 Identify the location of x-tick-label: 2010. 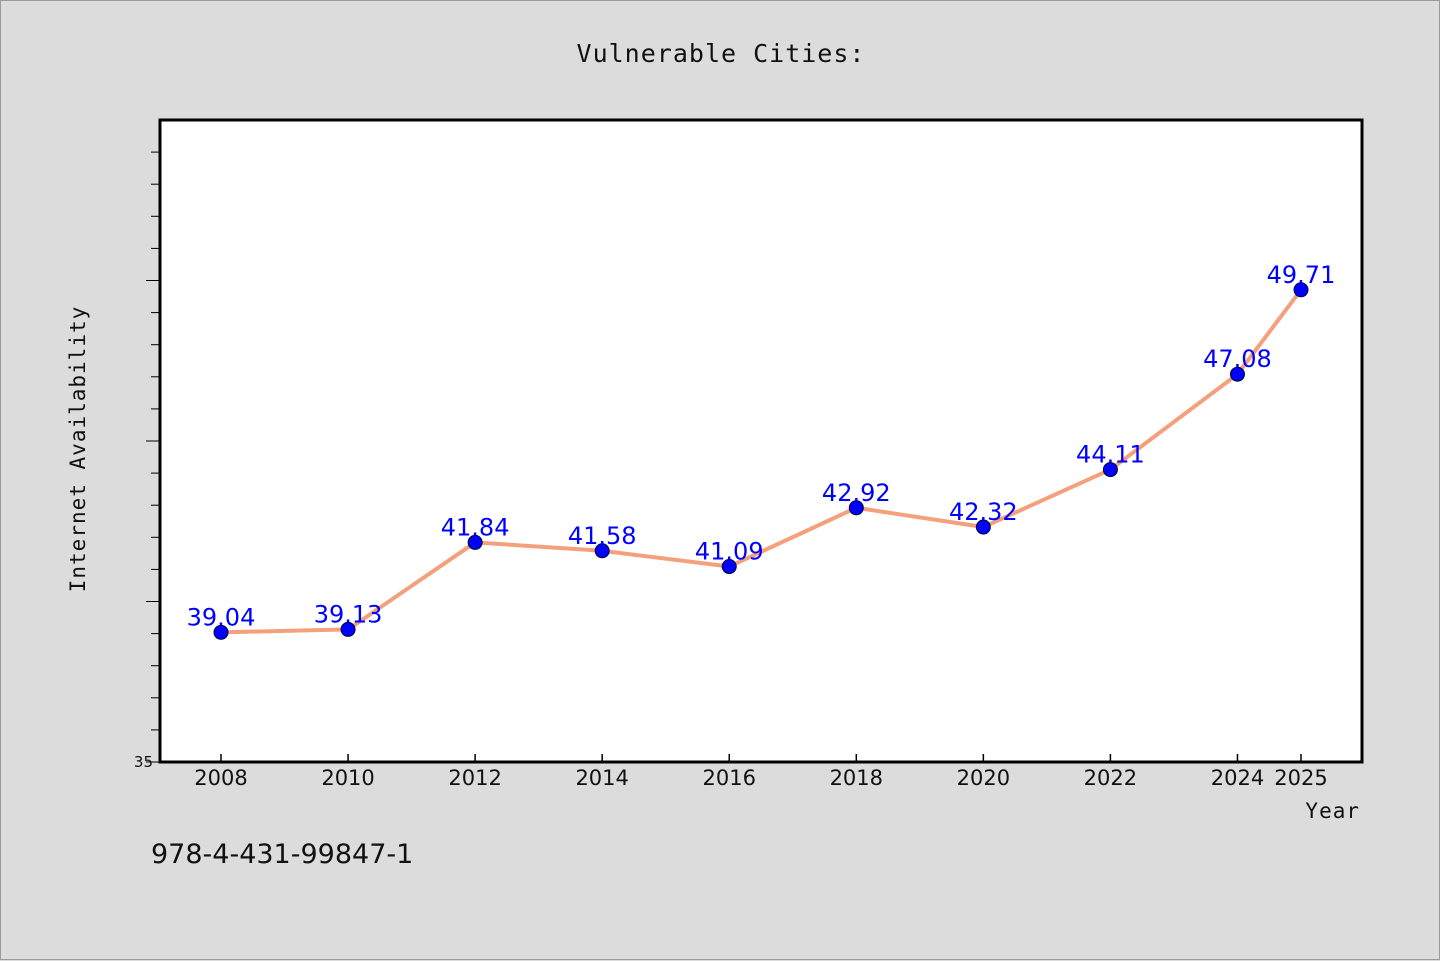
(347, 778).